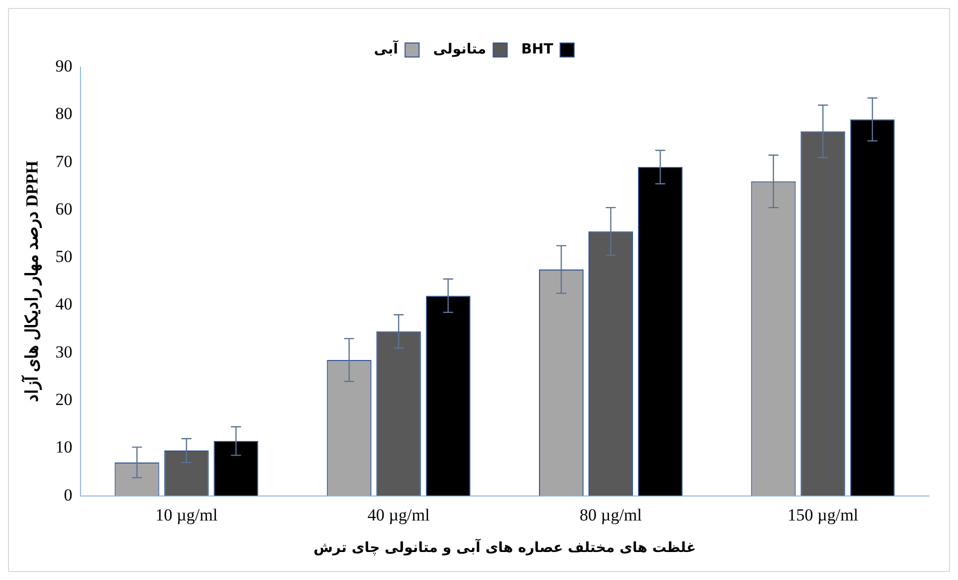  What do you see at coordinates (63, 256) in the screenshot?
I see `y-tick-label: 50` at bounding box center [63, 256].